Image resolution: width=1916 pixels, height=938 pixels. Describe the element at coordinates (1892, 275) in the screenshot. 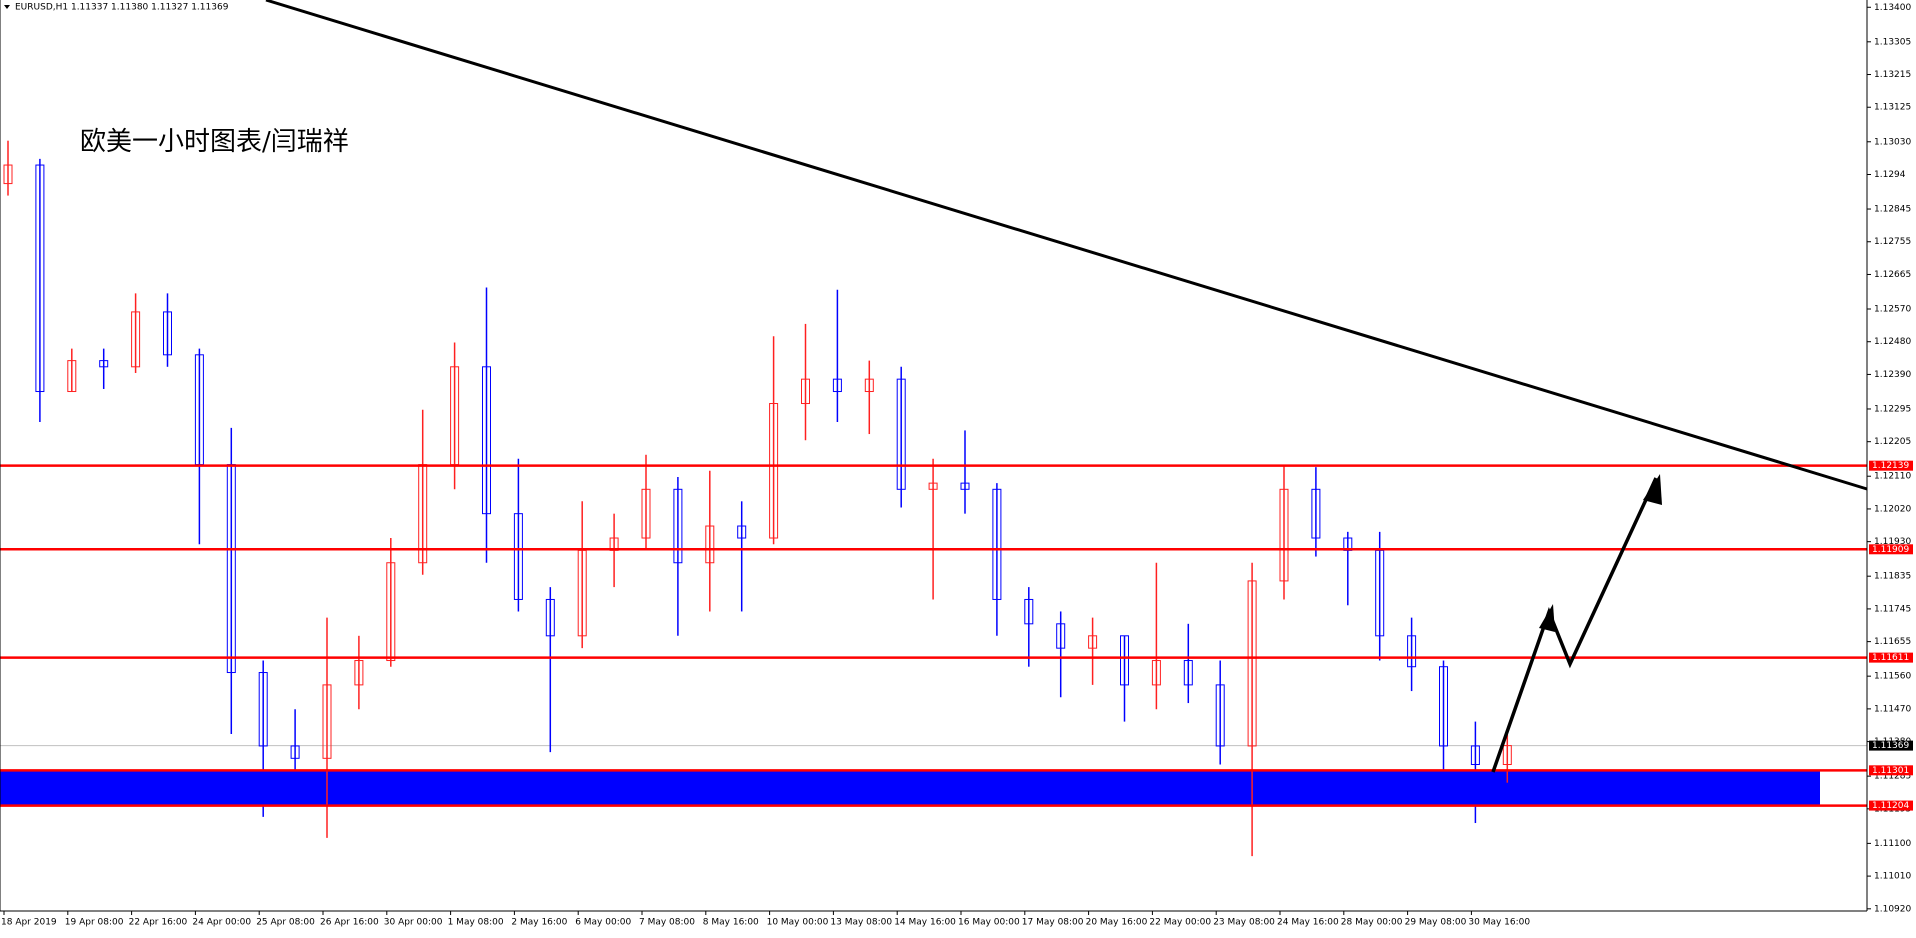

I see `y-tick-label: 1.12665` at that location.